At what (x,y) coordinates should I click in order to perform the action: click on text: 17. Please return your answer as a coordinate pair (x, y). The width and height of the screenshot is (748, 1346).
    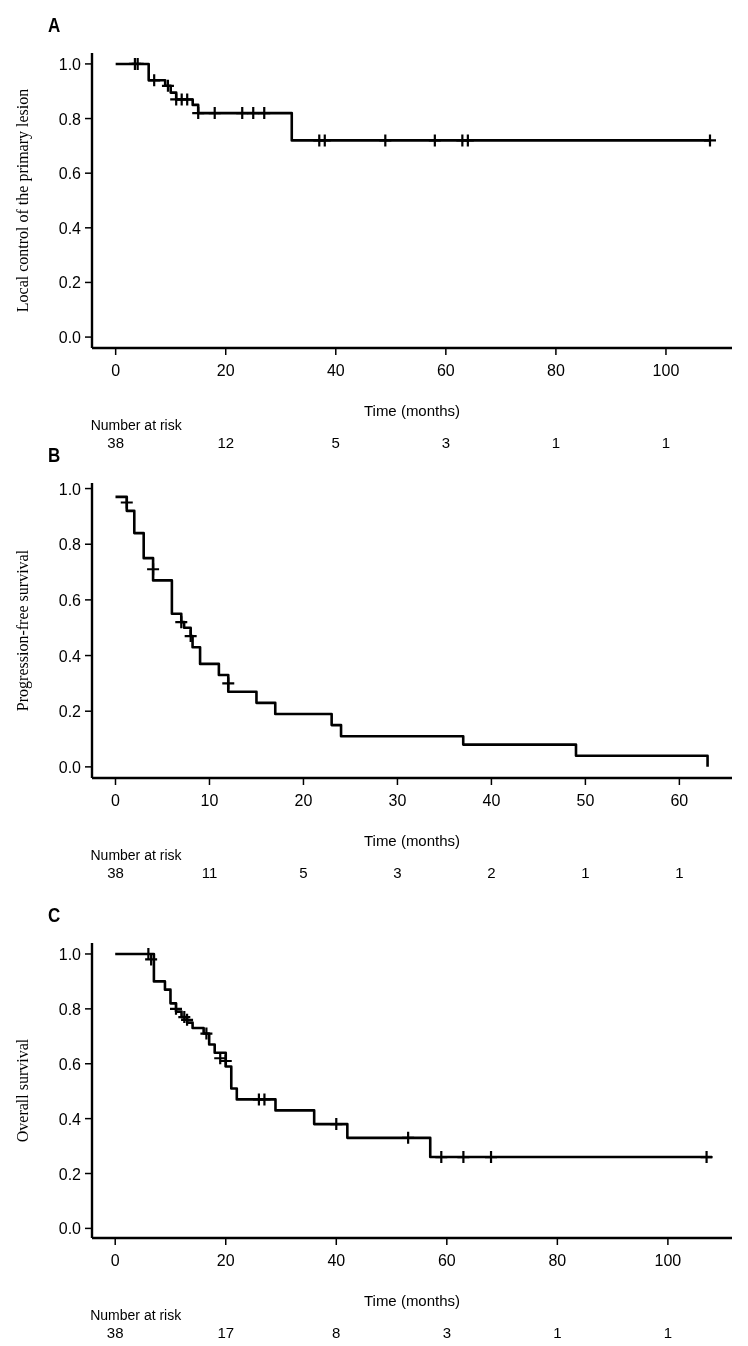
    Looking at the image, I should click on (226, 1332).